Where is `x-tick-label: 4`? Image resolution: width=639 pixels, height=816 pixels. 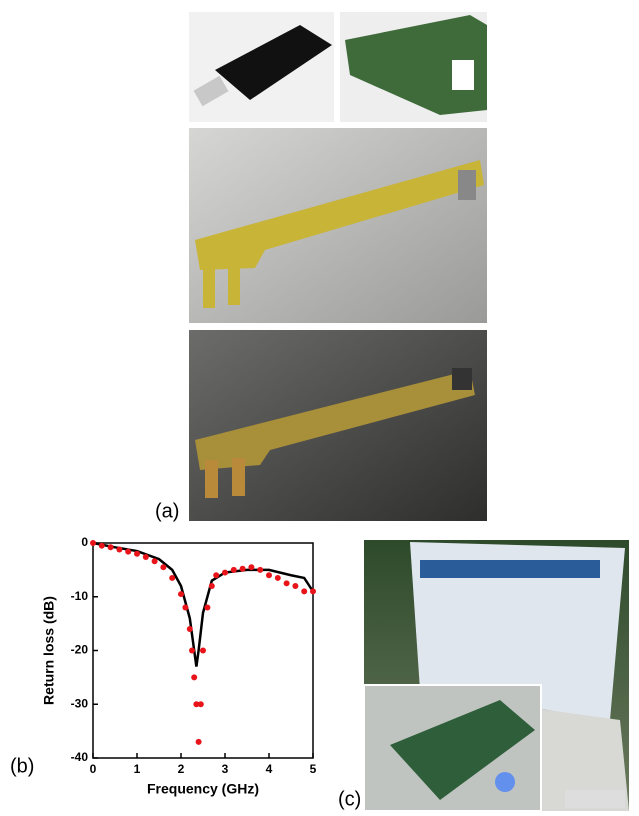
x-tick-label: 4 is located at coordinates (269, 769).